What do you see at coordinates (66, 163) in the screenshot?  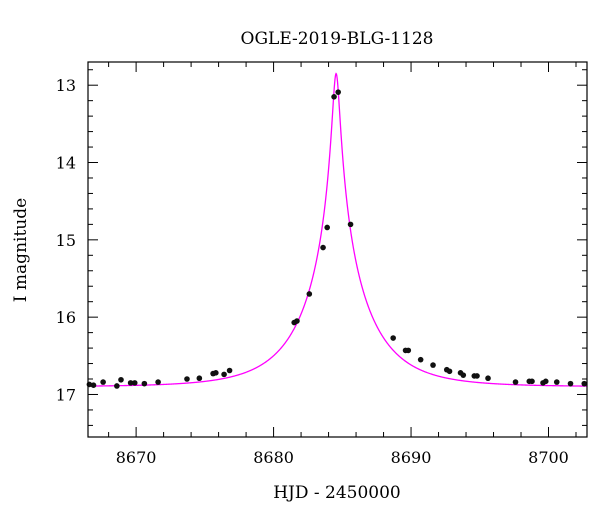 I see `y-tick-label: 14` at bounding box center [66, 163].